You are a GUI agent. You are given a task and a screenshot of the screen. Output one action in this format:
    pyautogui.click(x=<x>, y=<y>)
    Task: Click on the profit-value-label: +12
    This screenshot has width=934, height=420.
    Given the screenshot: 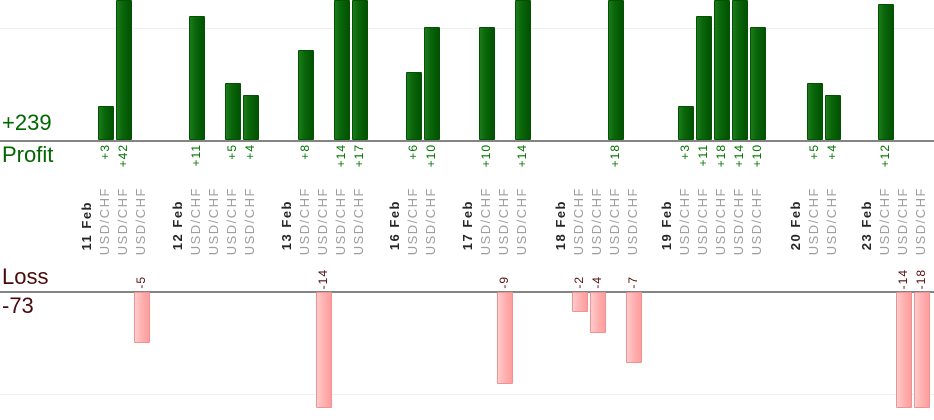 What is the action you would take?
    pyautogui.click(x=885, y=156)
    